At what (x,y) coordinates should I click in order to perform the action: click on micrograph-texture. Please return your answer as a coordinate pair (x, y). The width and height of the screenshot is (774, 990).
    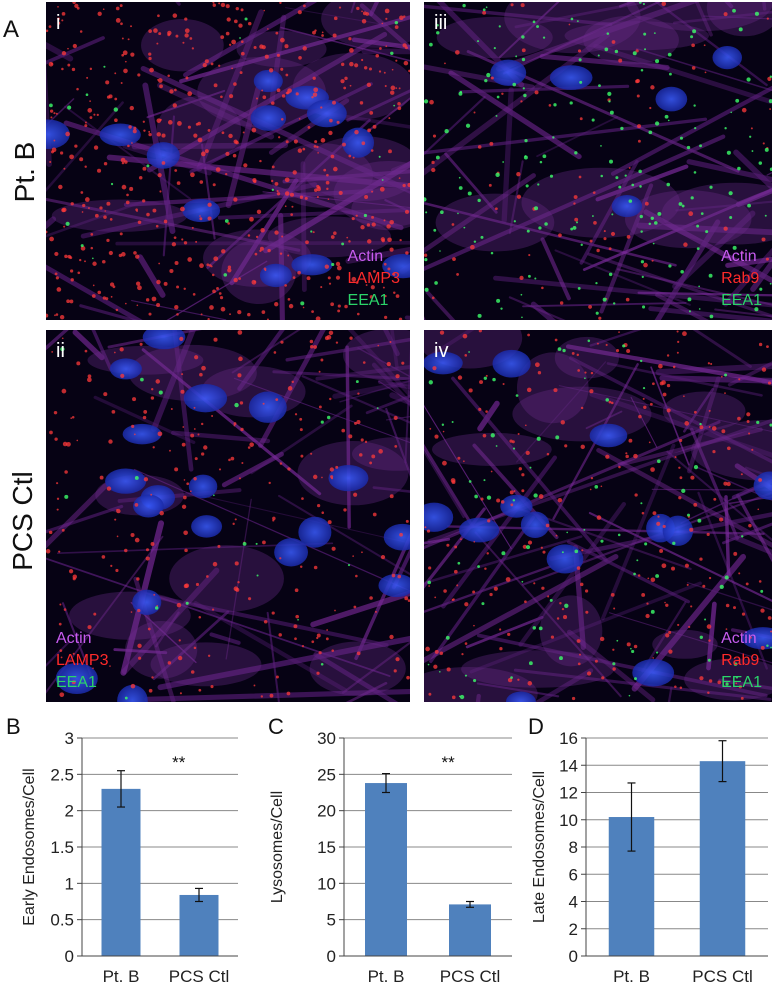
    Looking at the image, I should click on (598, 161).